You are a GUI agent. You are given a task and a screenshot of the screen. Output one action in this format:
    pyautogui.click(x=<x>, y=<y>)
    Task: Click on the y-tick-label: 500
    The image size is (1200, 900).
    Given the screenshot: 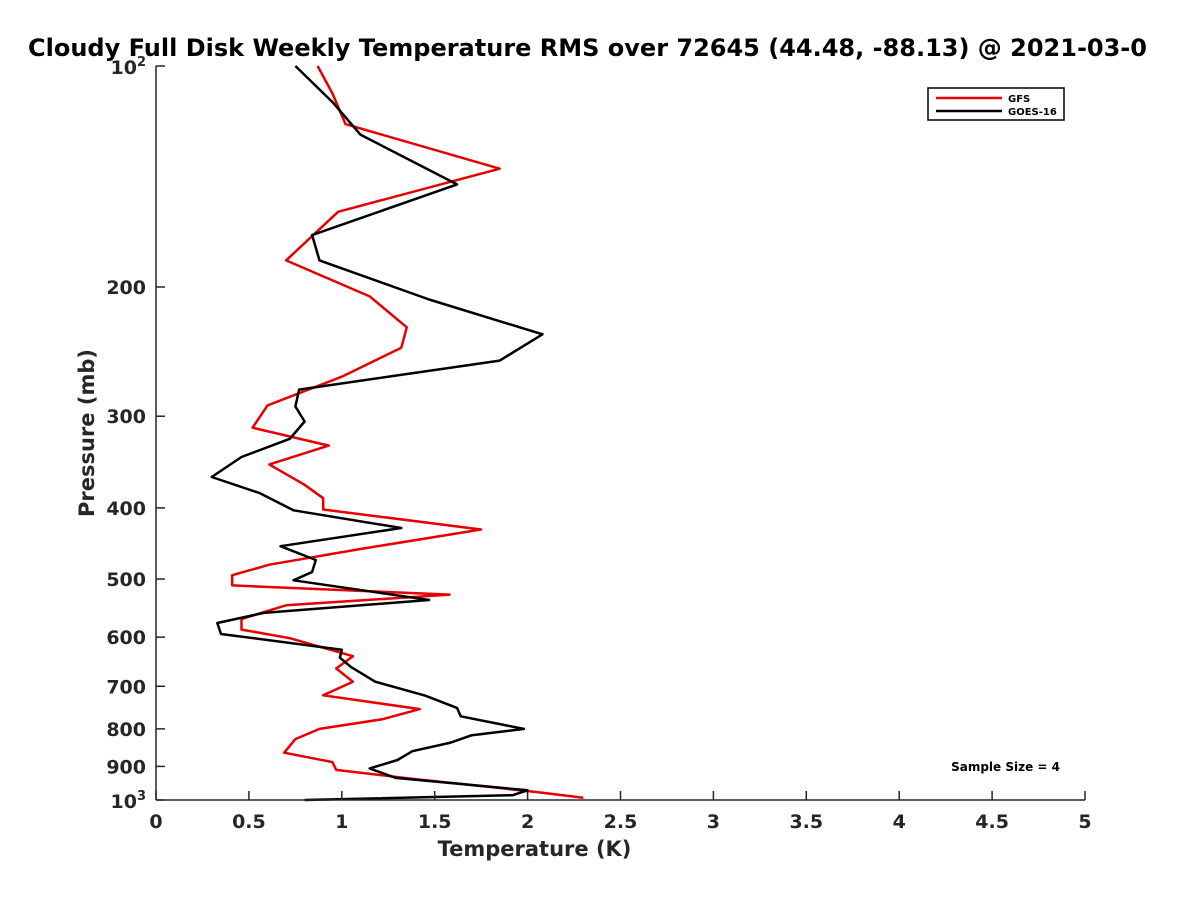 What is the action you would take?
    pyautogui.click(x=126, y=580)
    